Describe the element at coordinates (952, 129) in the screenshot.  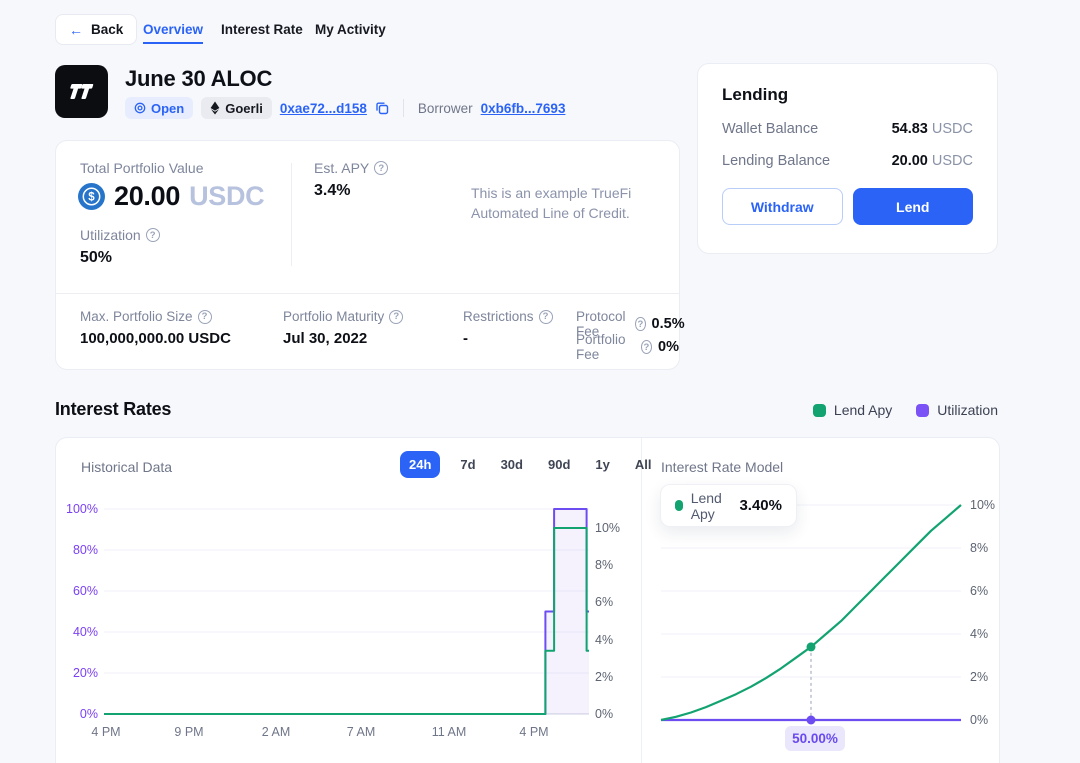
I see `wallet-balance-unit: USDC` at that location.